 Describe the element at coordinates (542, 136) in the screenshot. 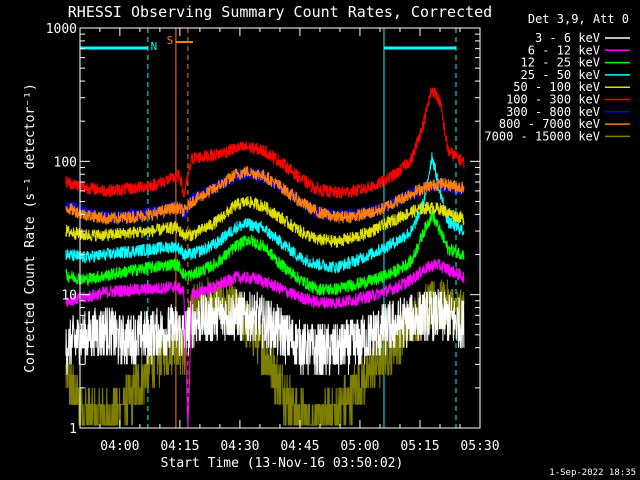

I see `legend-entry-label: 7000 - 15000 keV` at that location.